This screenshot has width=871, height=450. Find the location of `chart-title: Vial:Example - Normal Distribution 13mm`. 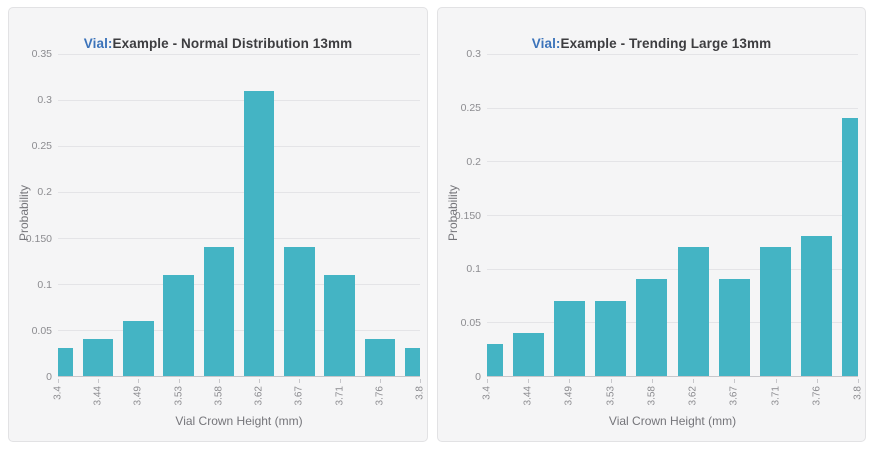

chart-title: Vial:Example - Normal Distribution 13mm is located at coordinates (218, 43).